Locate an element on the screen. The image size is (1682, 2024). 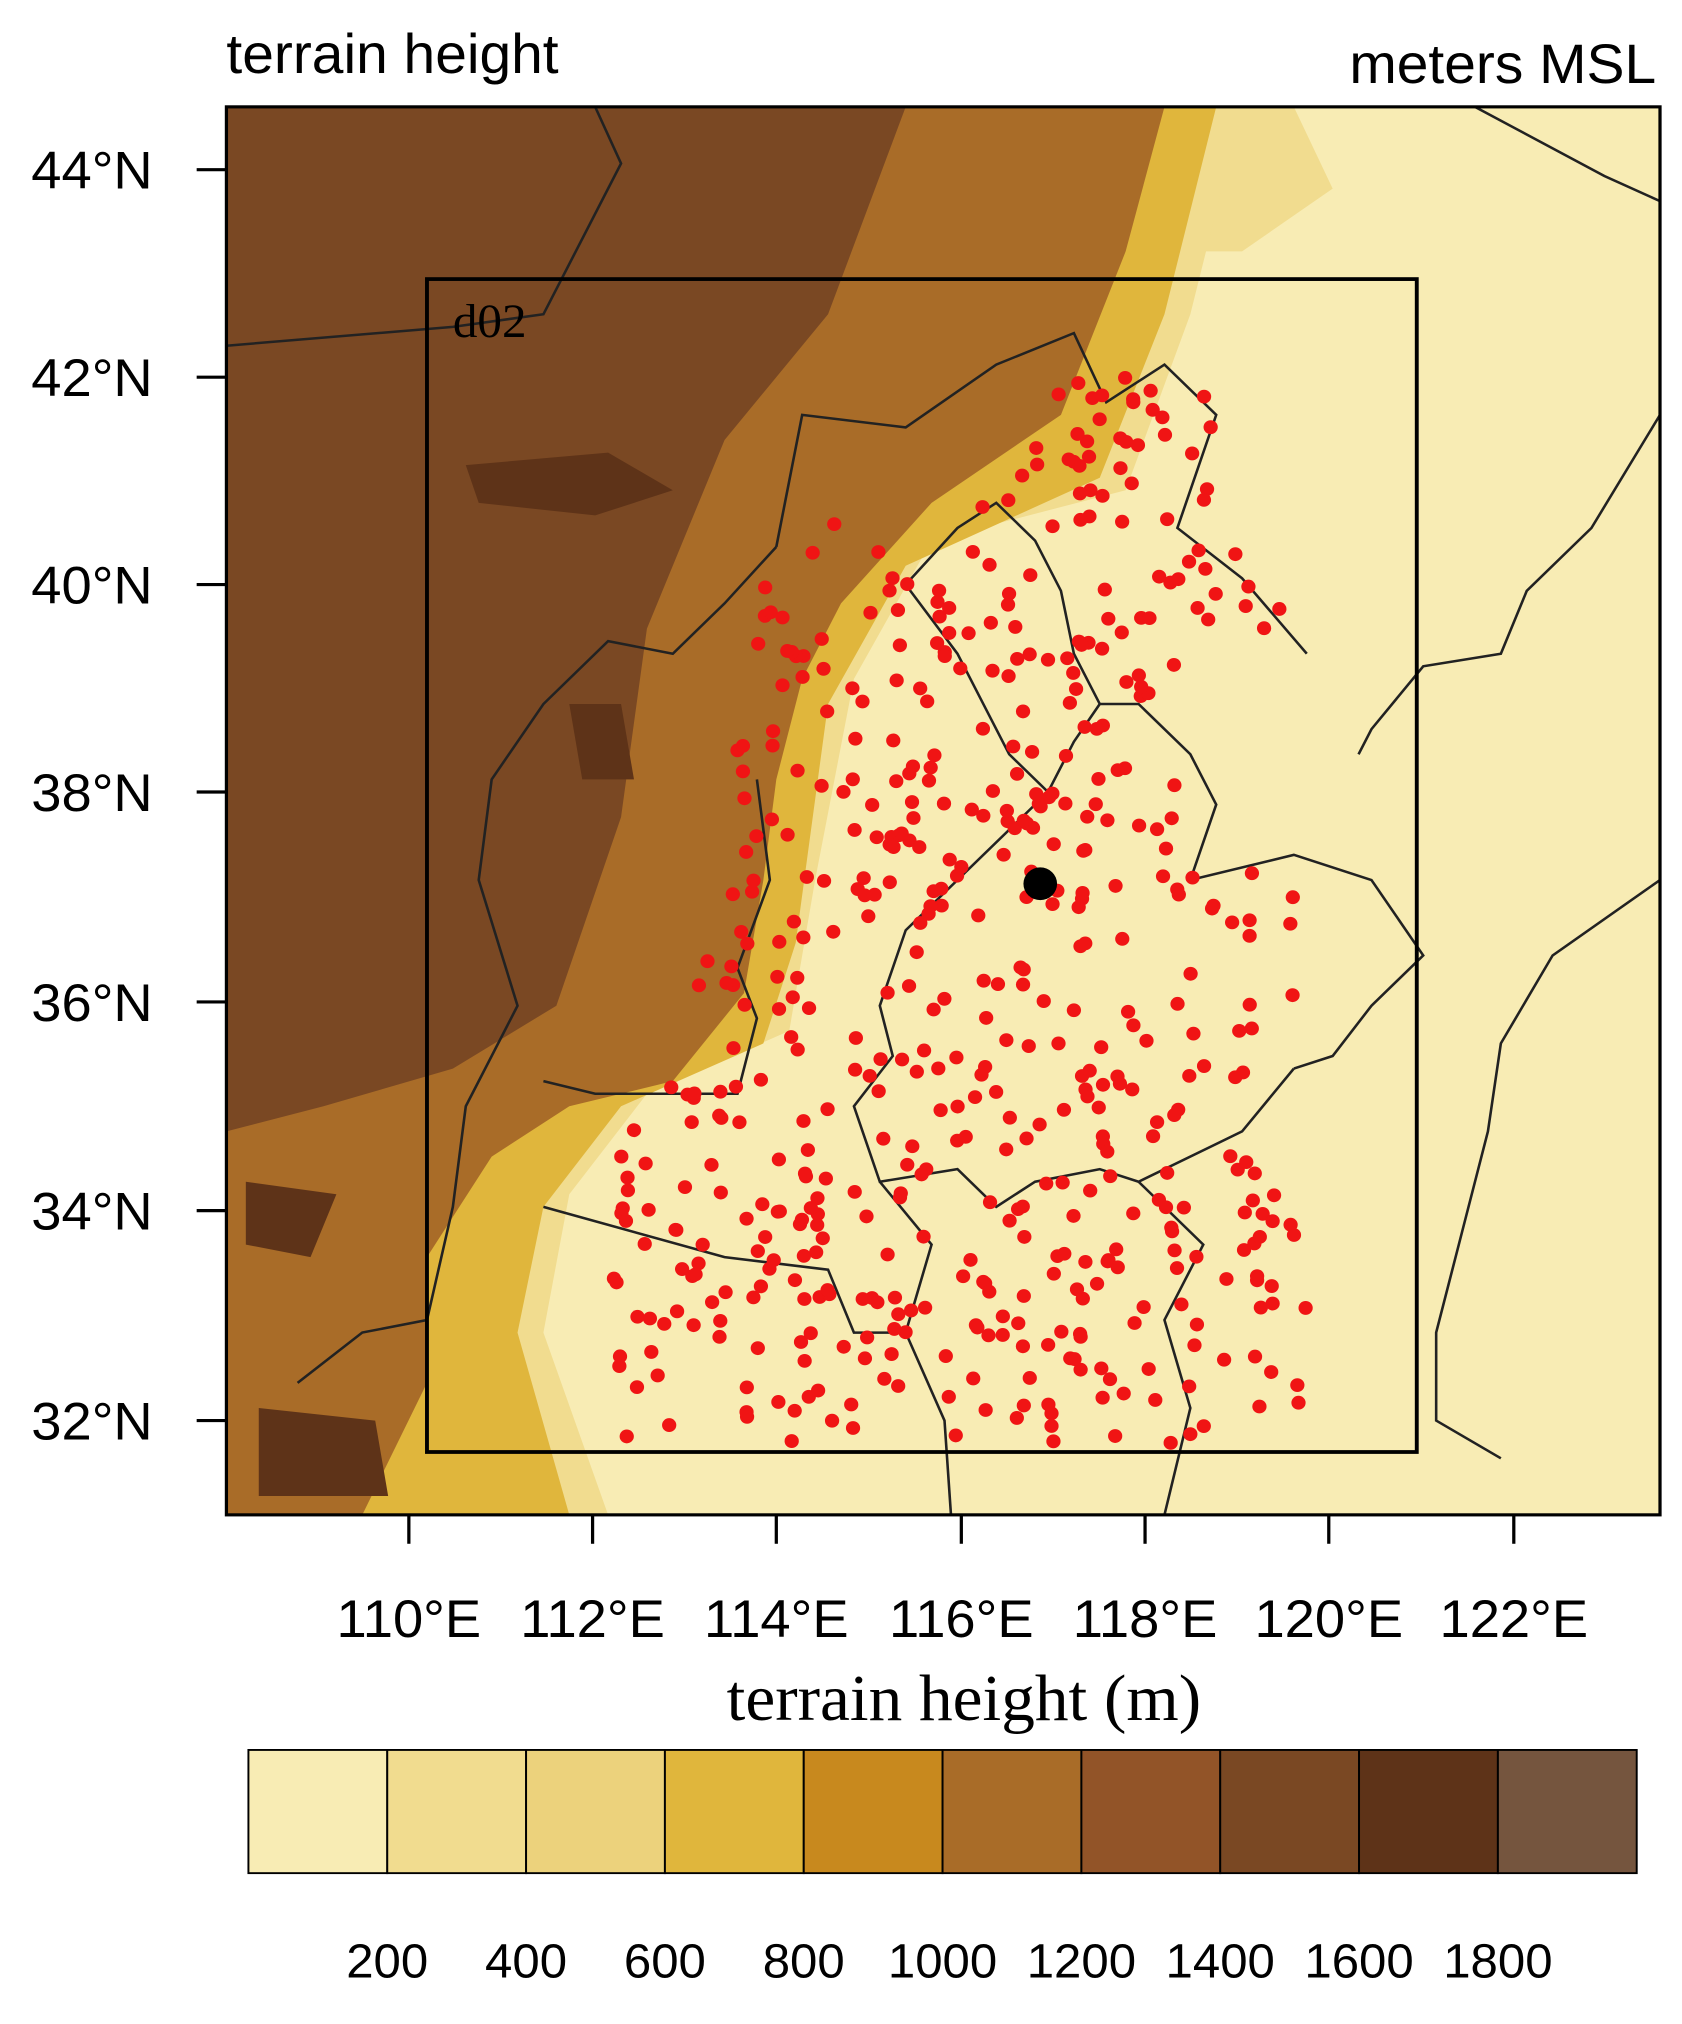
lon-label: 118°E is located at coordinates (1145, 1619).